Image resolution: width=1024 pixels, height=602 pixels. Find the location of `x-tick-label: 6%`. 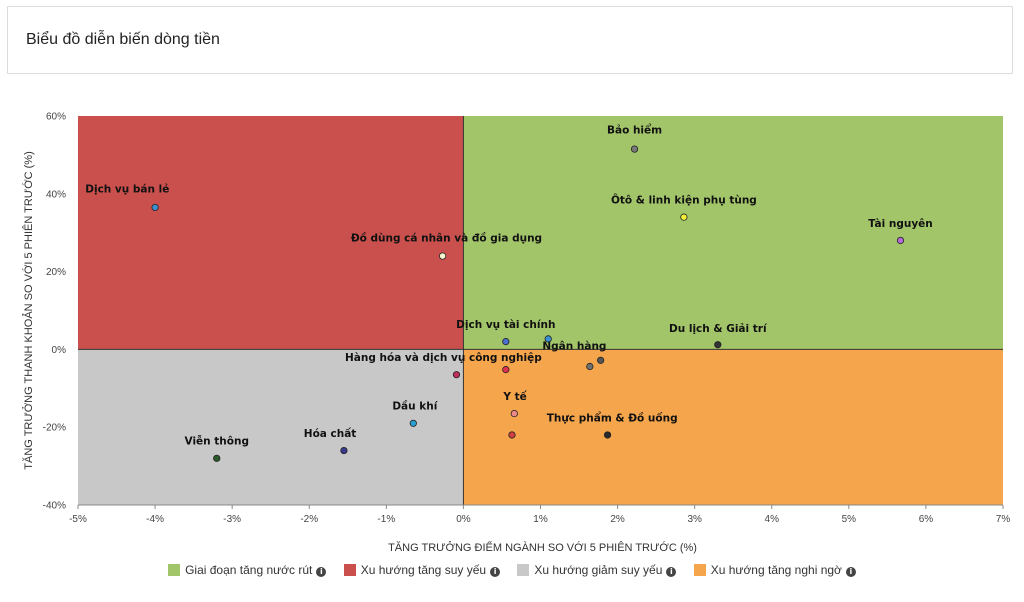

x-tick-label: 6% is located at coordinates (926, 519).